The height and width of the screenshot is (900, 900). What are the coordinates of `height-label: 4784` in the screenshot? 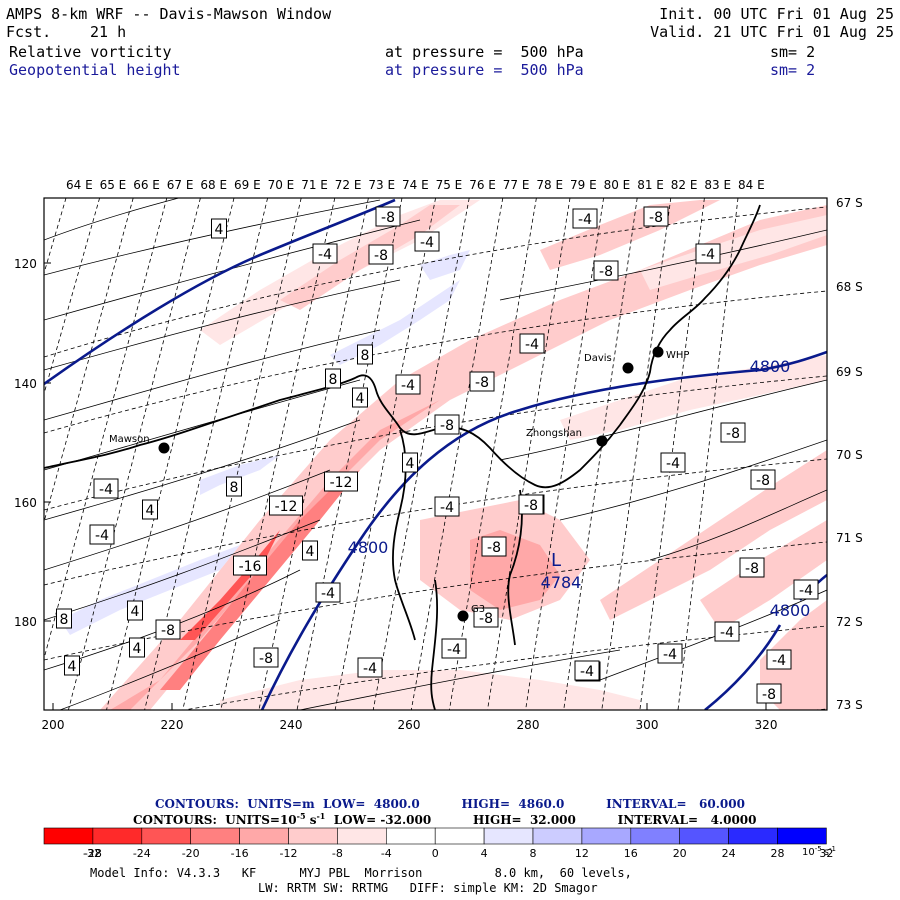 It's located at (561, 582).